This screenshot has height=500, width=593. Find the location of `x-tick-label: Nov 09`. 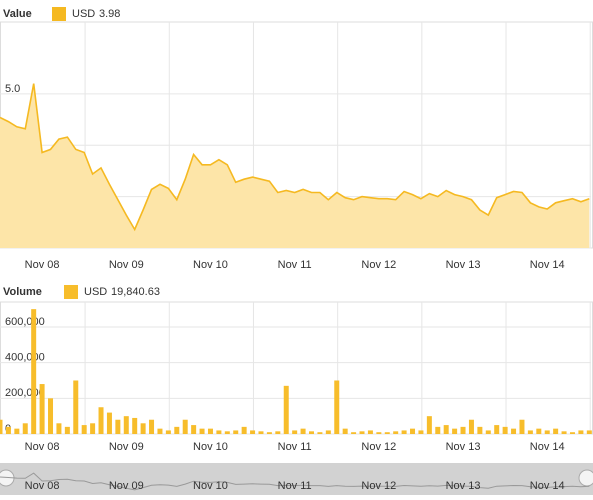

x-tick-label: Nov 09 is located at coordinates (126, 447).